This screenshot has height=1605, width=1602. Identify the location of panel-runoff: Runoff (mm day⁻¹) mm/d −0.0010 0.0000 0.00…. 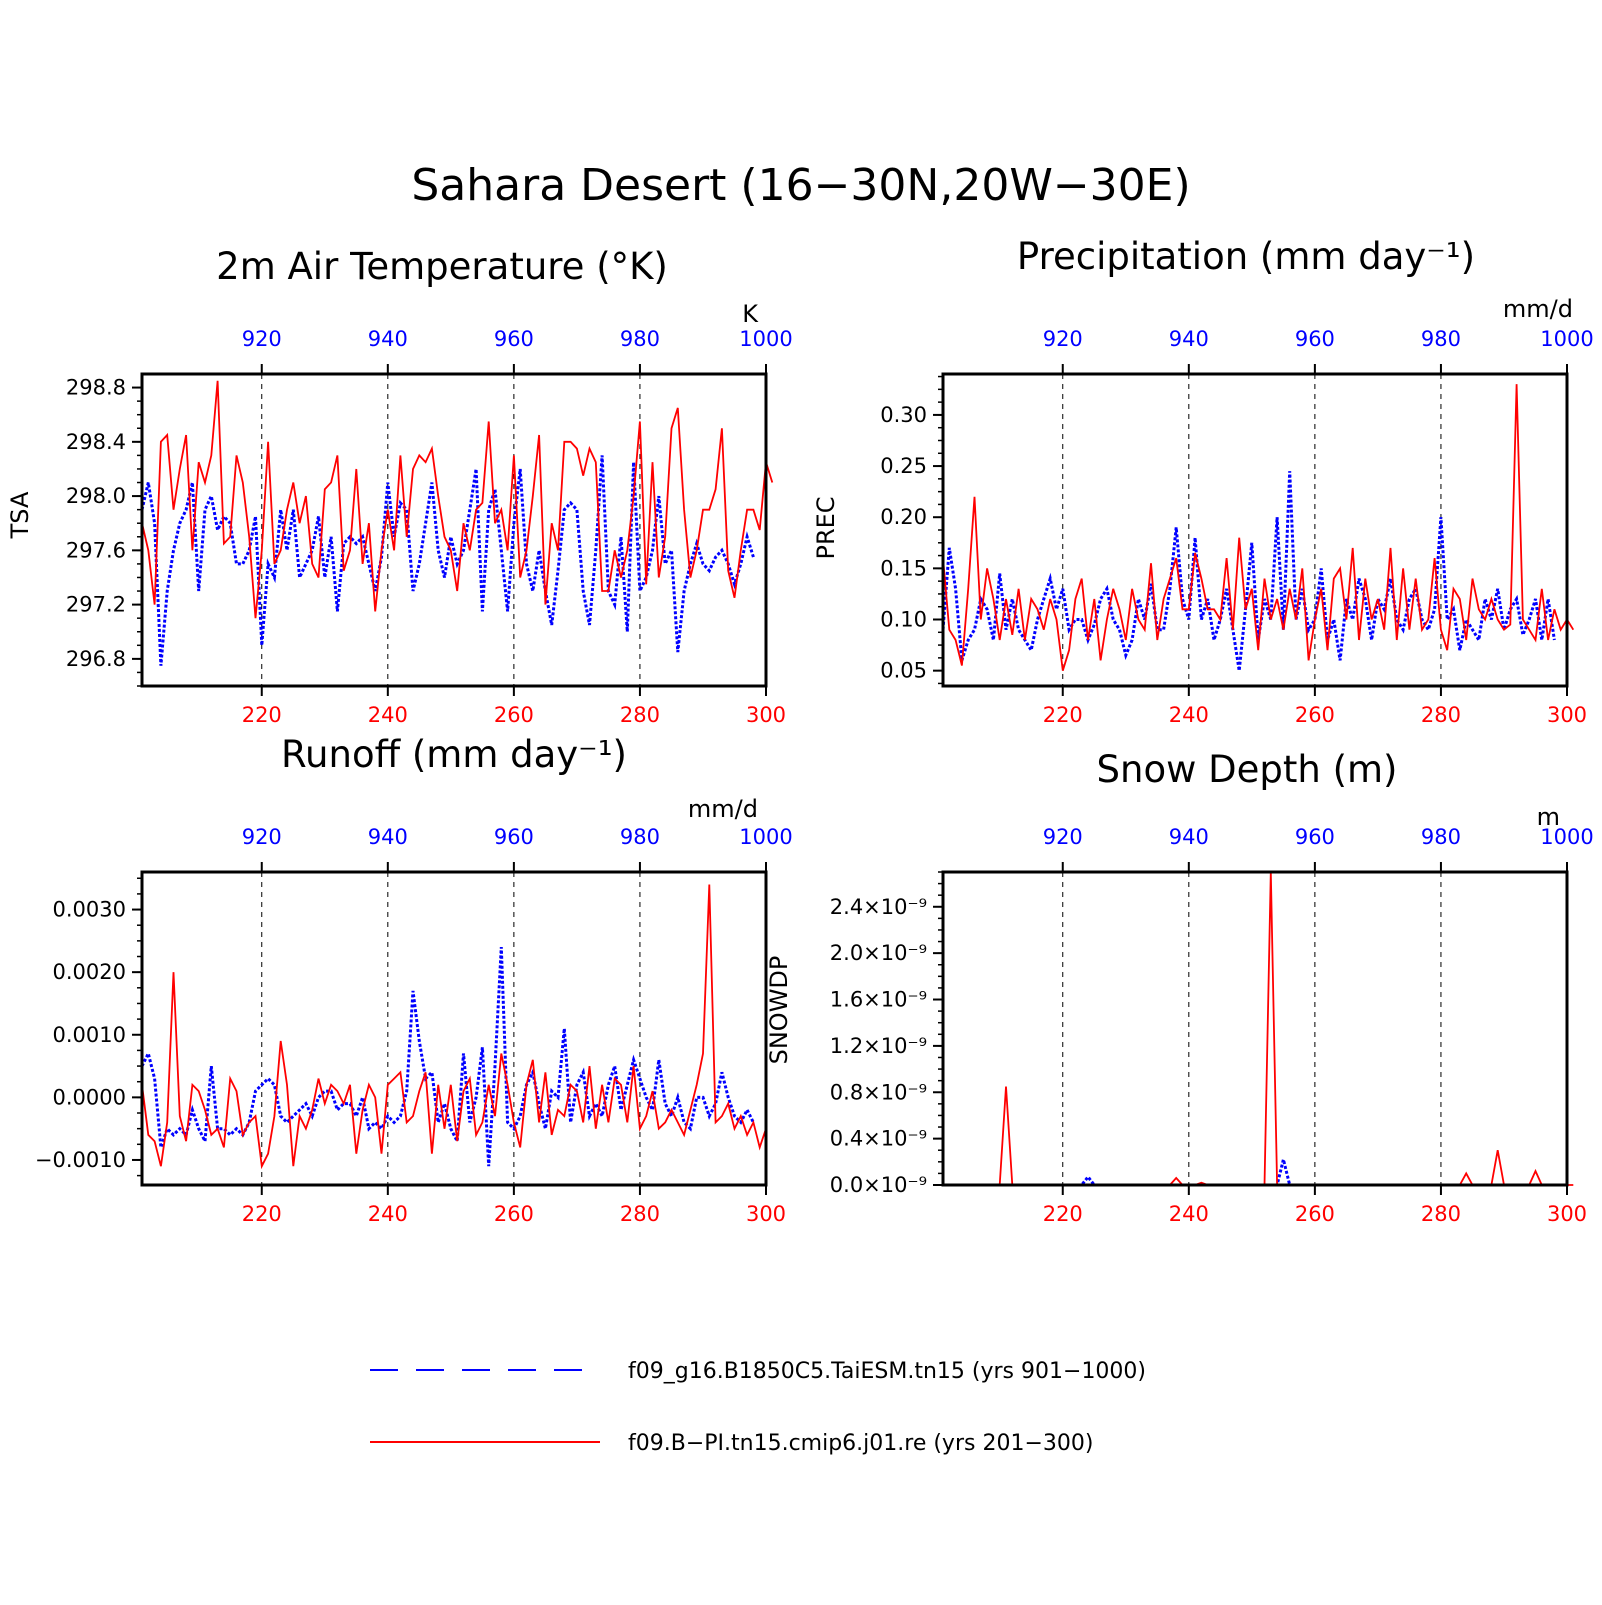
(414, 979).